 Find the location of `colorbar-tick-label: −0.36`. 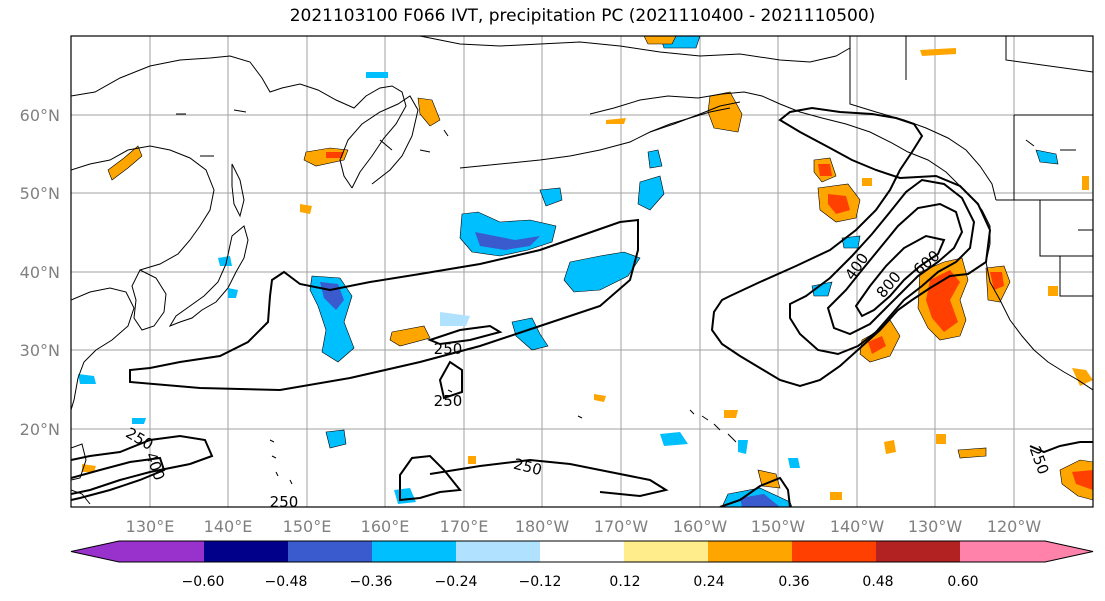

colorbar-tick-label: −0.36 is located at coordinates (371, 582).